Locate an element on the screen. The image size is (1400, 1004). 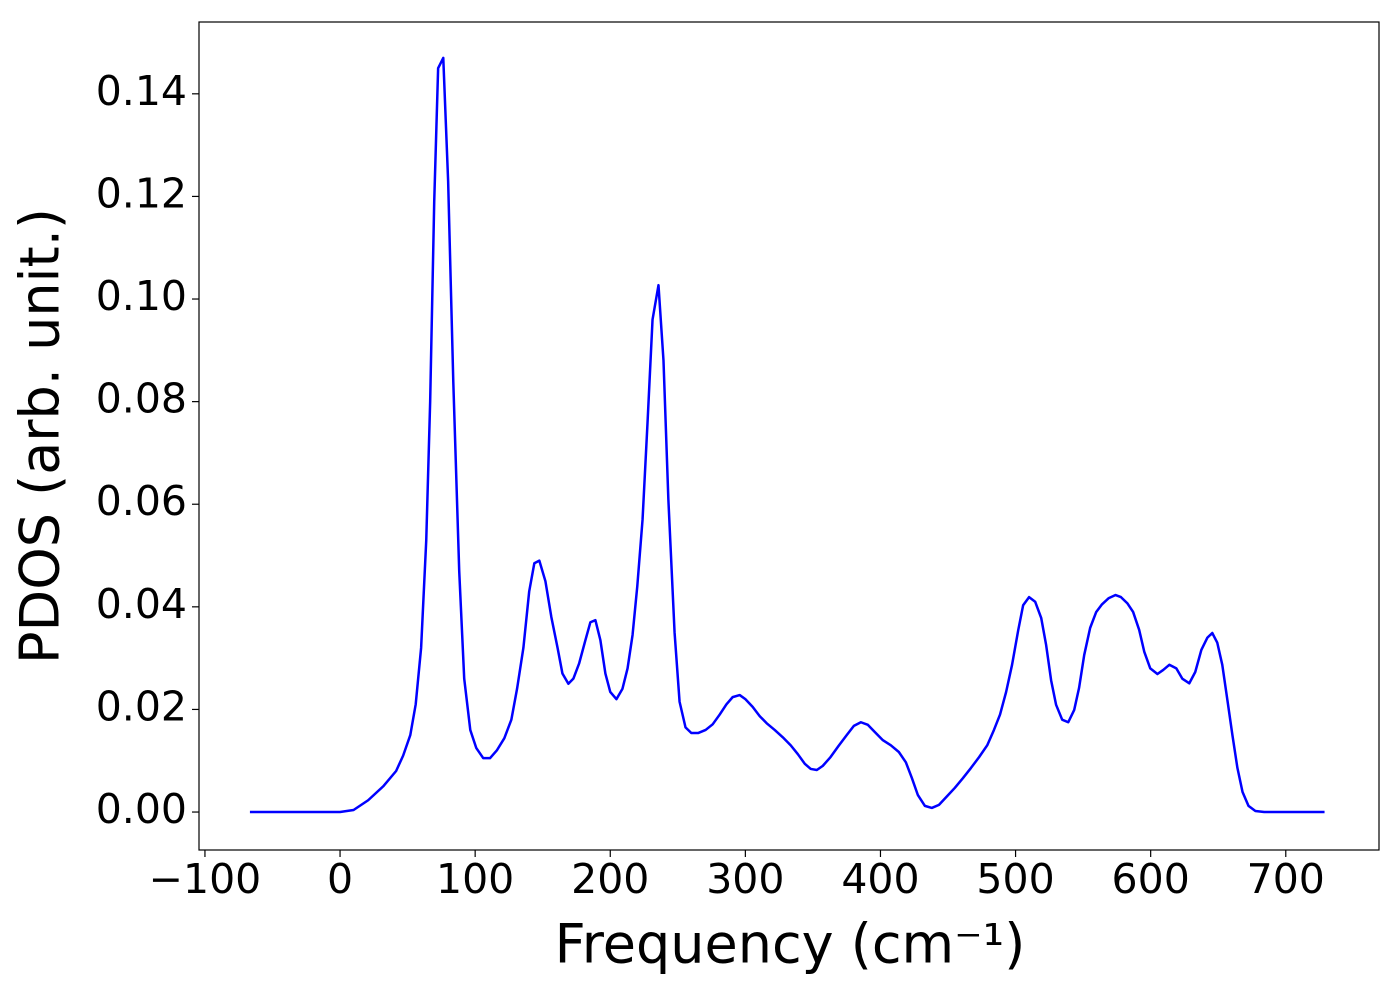
x-tick-label: 200 is located at coordinates (610, 879).